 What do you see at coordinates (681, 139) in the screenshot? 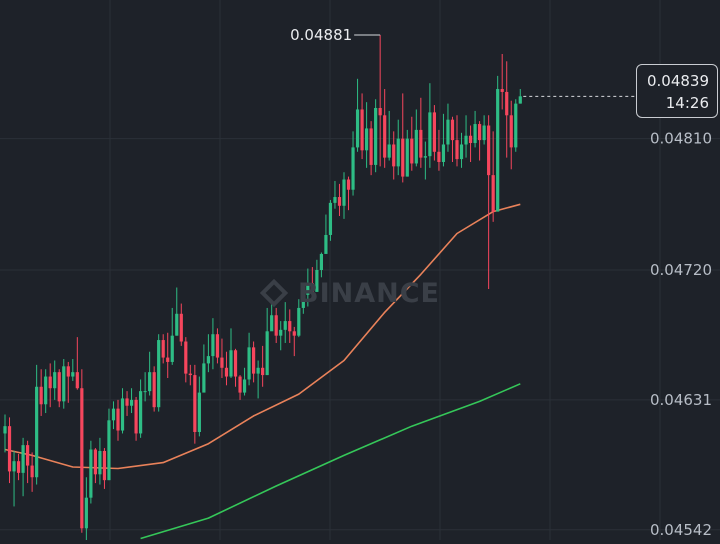
I see `y-tick-label: 0.04810` at bounding box center [681, 139].